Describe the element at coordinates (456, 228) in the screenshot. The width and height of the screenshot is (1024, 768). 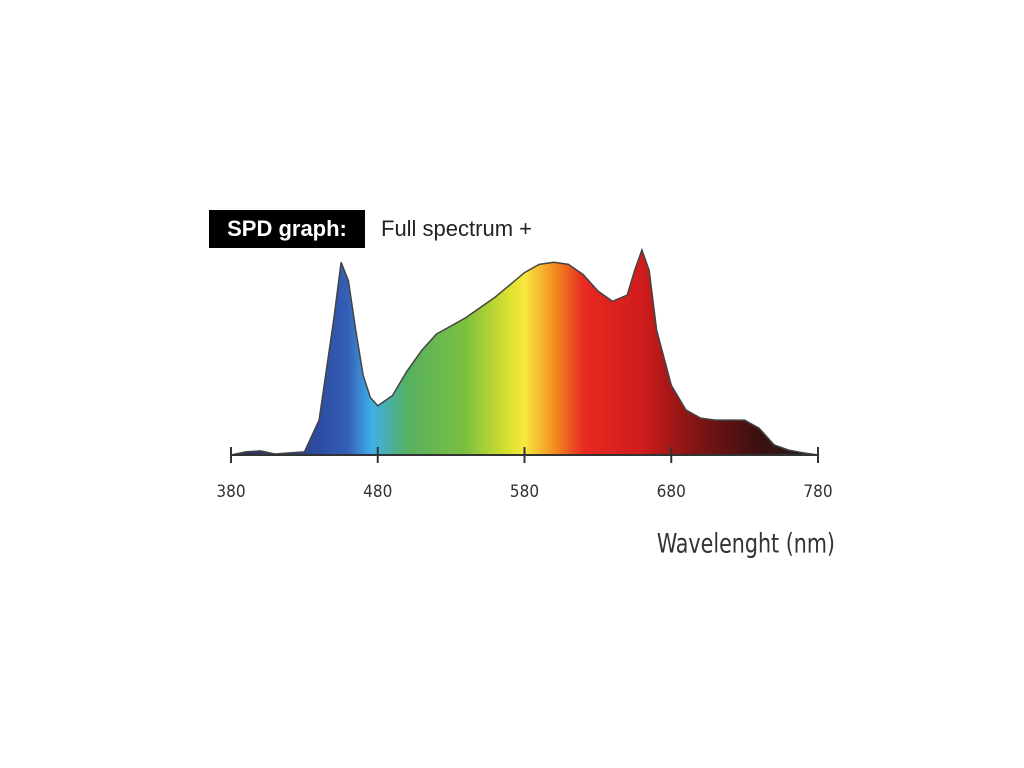
I see `chart-subtitle: Full spectrum +` at that location.